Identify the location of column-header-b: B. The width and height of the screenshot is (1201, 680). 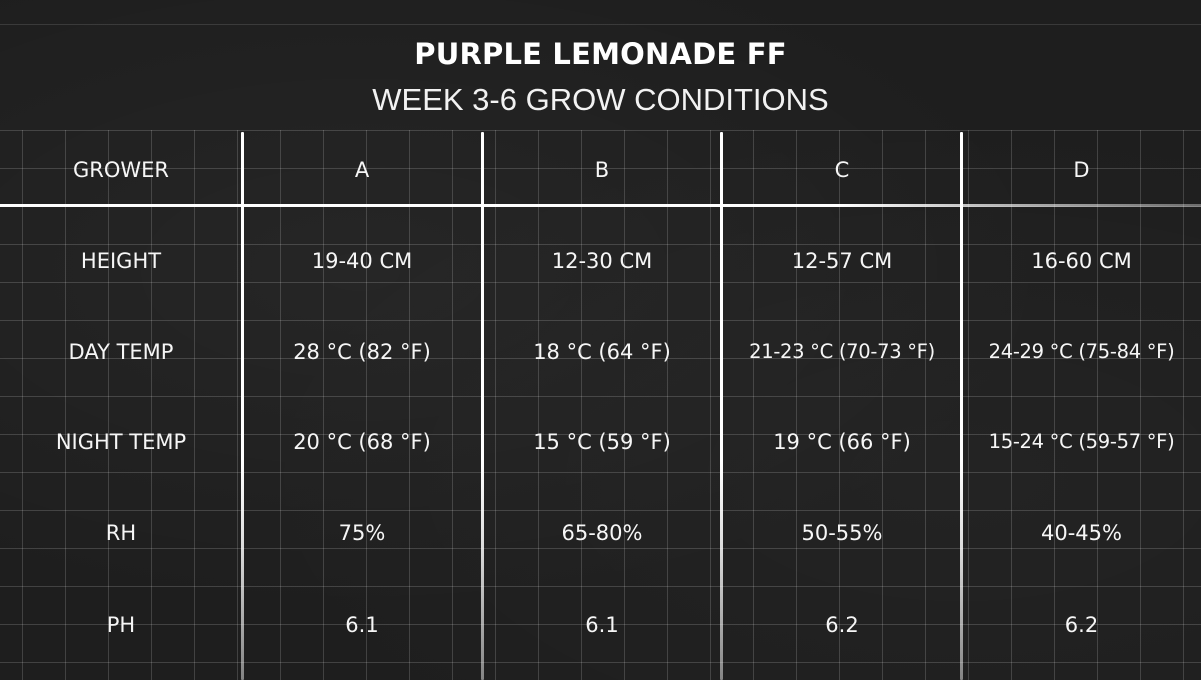
(602, 170).